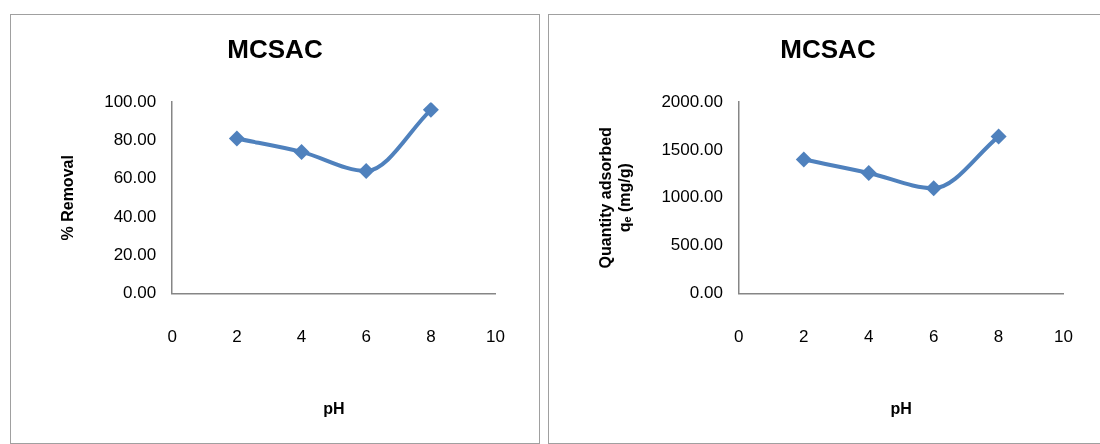 This screenshot has height=444, width=1100. I want to click on y-tick-label: 1000.00, so click(692, 197).